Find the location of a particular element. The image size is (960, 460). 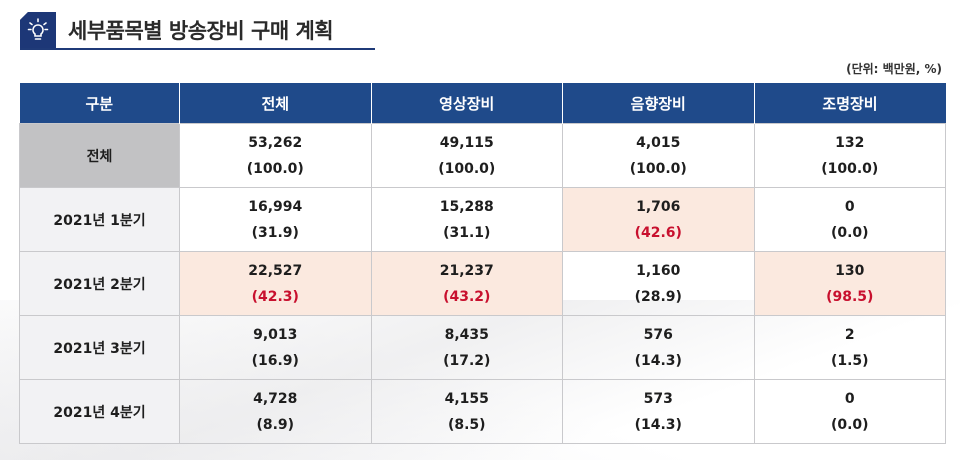

table-cell: 1,160 (28.9) is located at coordinates (658, 283).